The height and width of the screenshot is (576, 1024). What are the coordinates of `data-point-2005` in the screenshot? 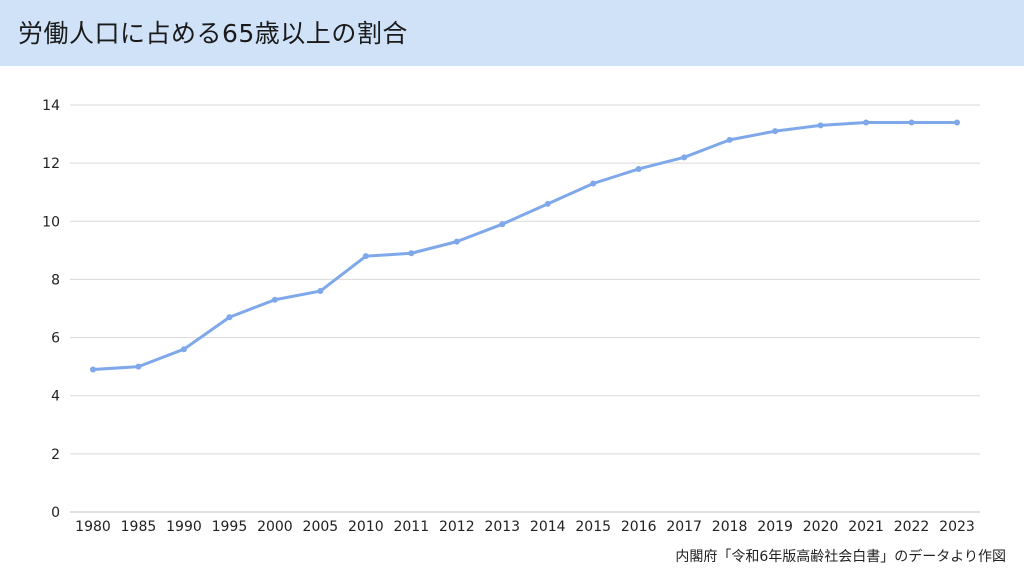 It's located at (320, 291).